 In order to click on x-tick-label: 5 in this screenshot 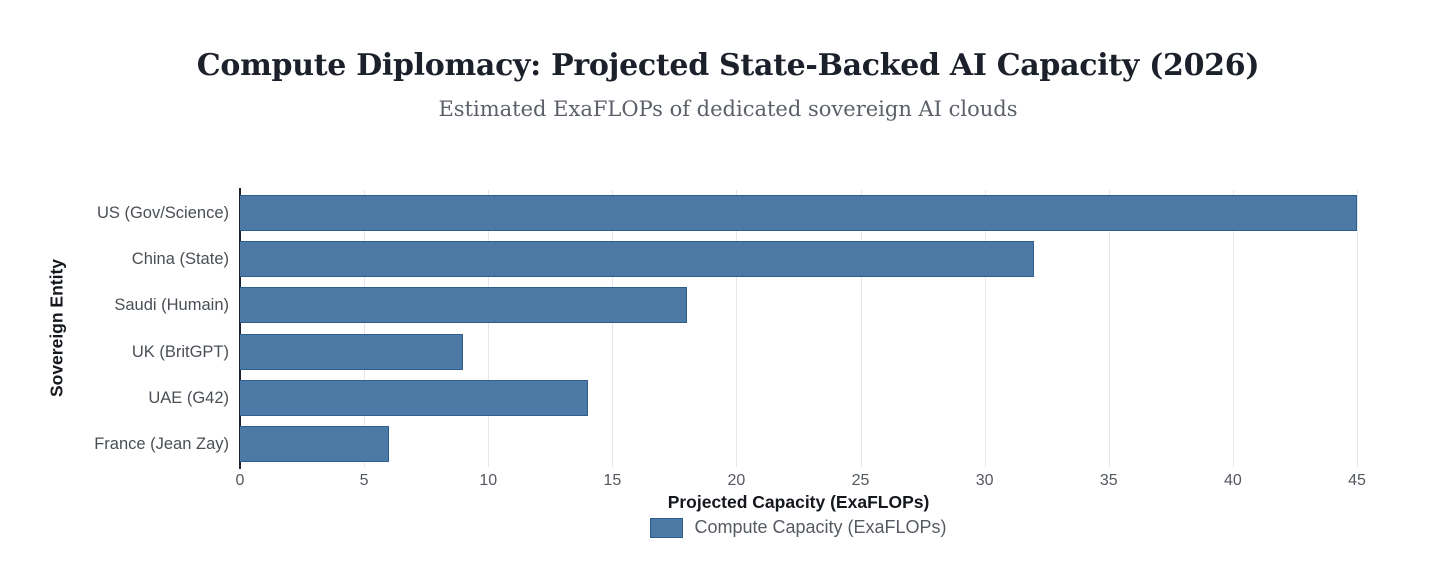, I will do `click(364, 480)`.